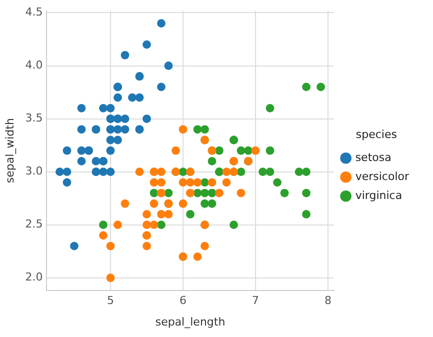 The image size is (433, 337). I want to click on y-tick-label: 3.5, so click(34, 118).